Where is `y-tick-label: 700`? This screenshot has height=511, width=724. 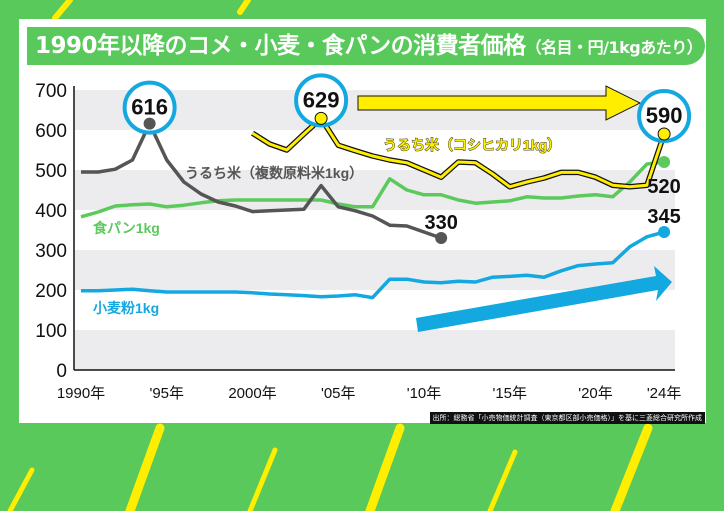 y-tick-label: 700 is located at coordinates (51, 91).